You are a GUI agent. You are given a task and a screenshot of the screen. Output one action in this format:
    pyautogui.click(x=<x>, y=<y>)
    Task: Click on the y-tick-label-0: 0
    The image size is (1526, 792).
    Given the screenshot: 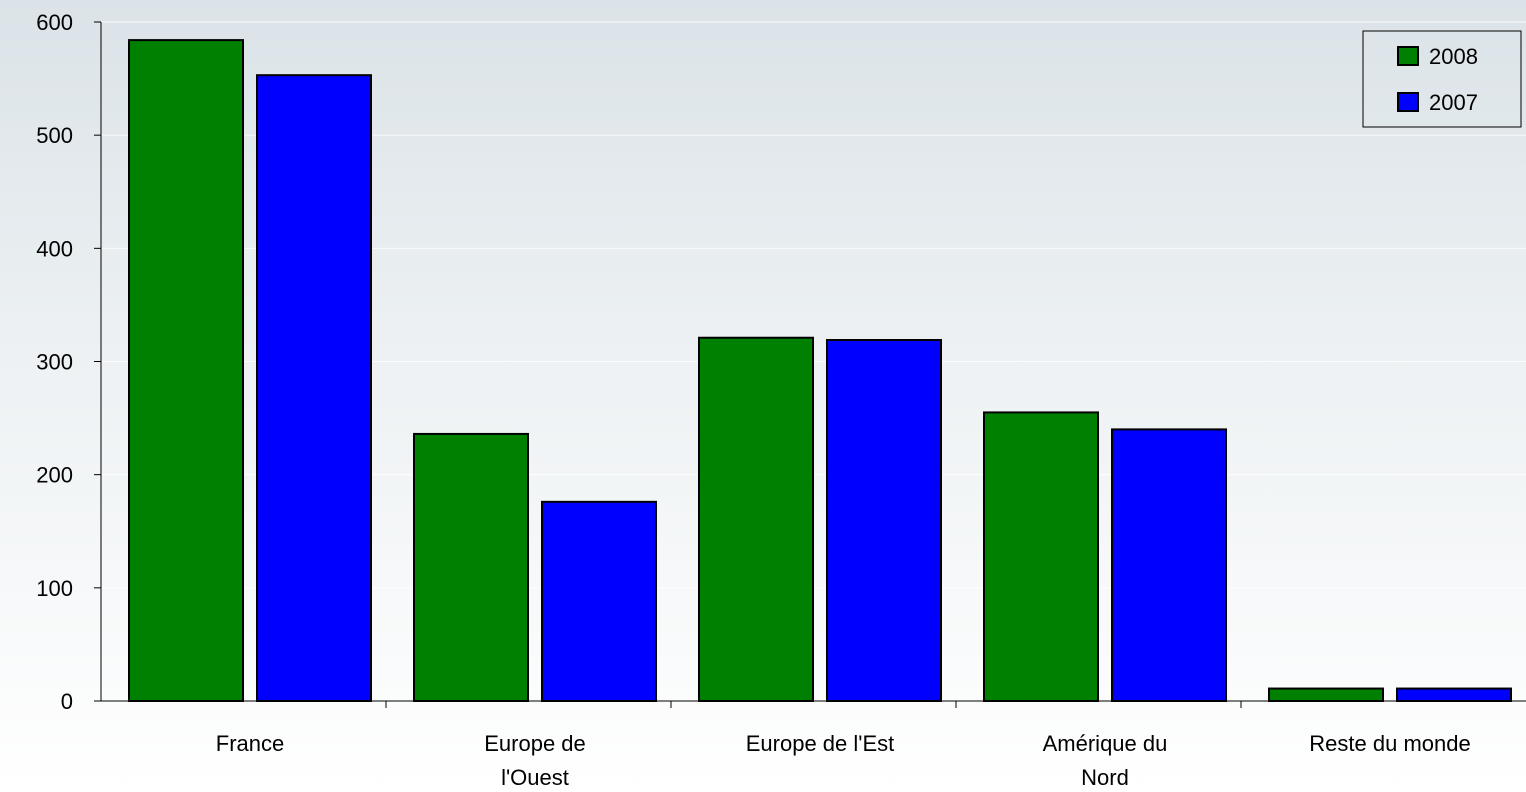 What is the action you would take?
    pyautogui.click(x=67, y=701)
    